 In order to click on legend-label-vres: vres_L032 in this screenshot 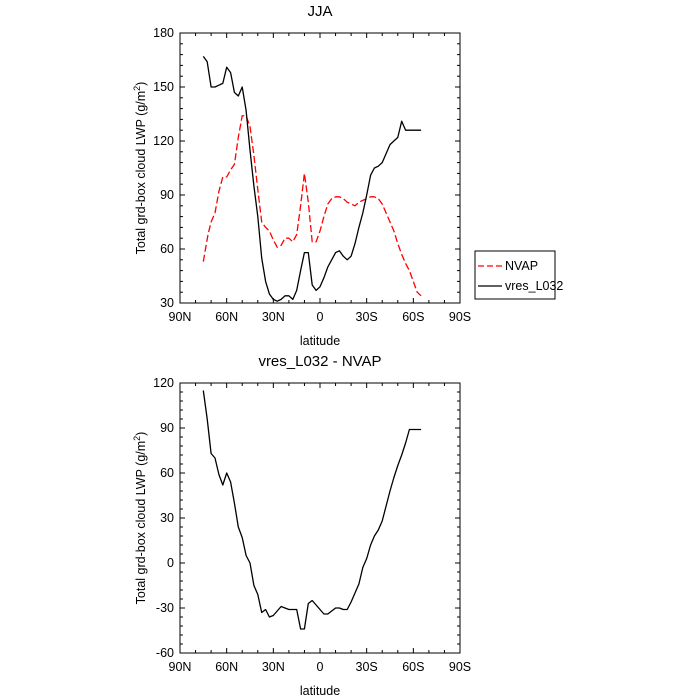, I will do `click(534, 286)`.